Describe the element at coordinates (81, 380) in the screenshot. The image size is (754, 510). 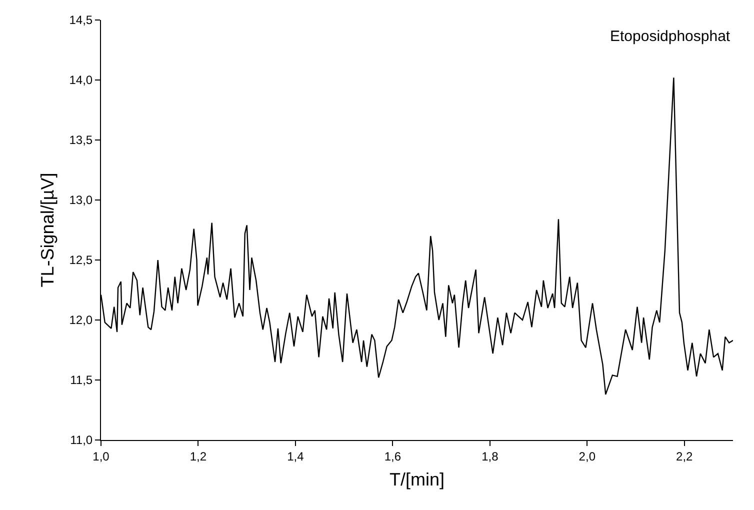
I see `y-tick-label: 11,5` at that location.